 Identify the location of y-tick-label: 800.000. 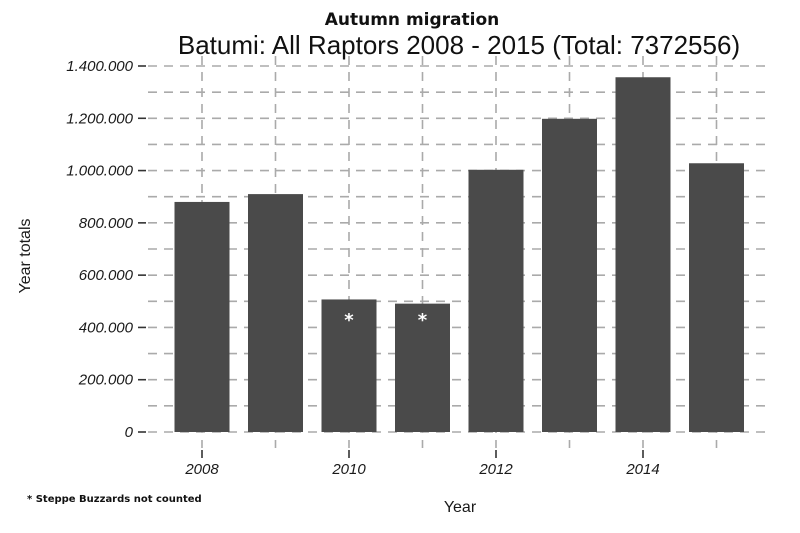
(106, 223).